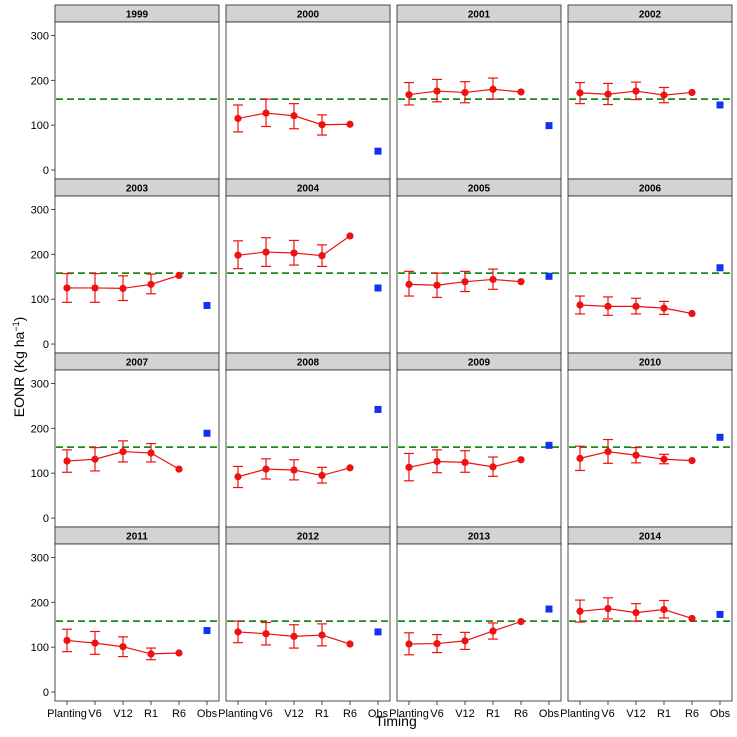 The image size is (737, 737). I want to click on panel-2004: 2004, so click(308, 266).